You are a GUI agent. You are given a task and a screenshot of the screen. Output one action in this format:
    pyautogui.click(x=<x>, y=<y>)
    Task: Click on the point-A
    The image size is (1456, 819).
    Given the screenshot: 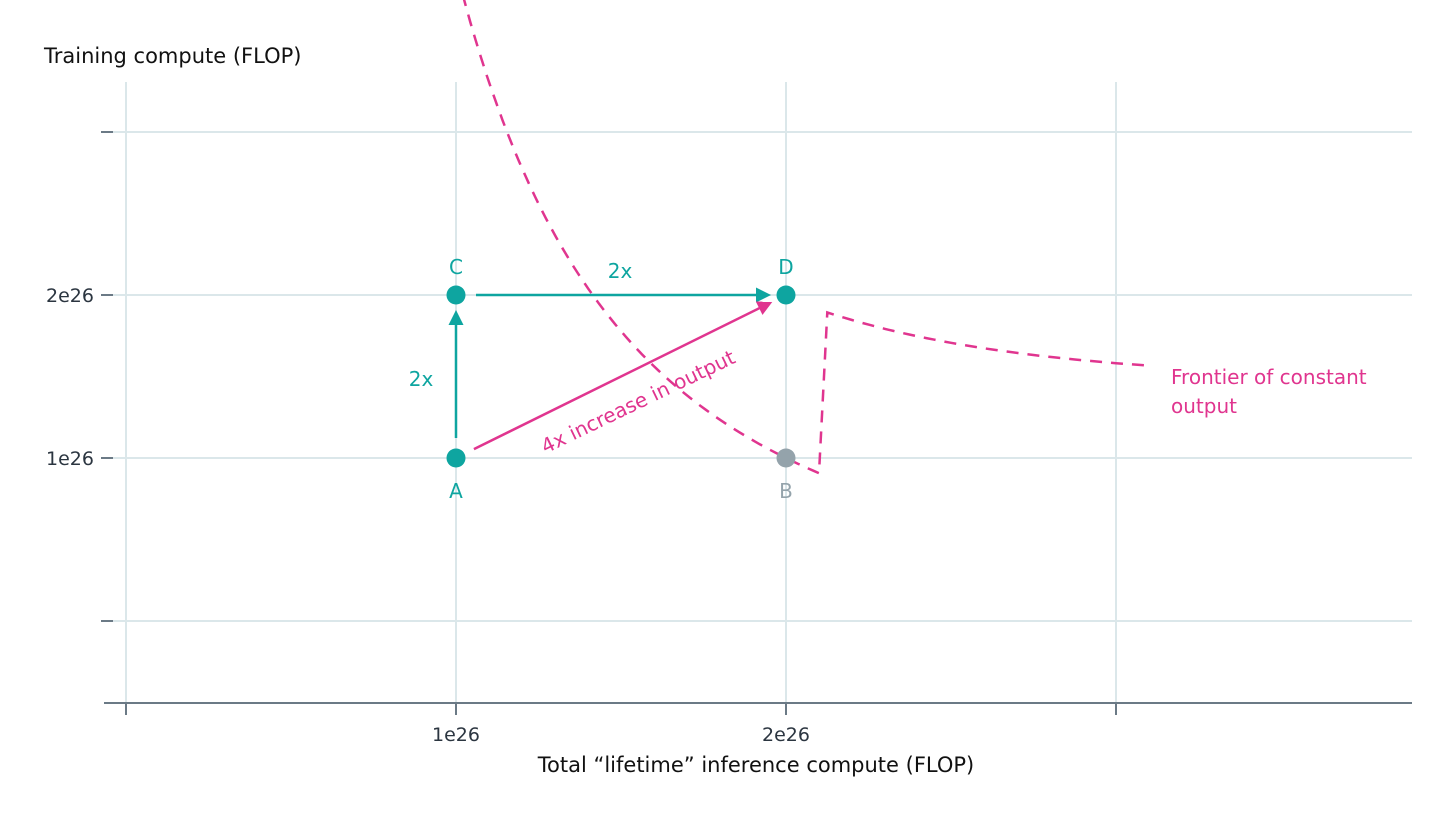 What is the action you would take?
    pyautogui.click(x=456, y=458)
    